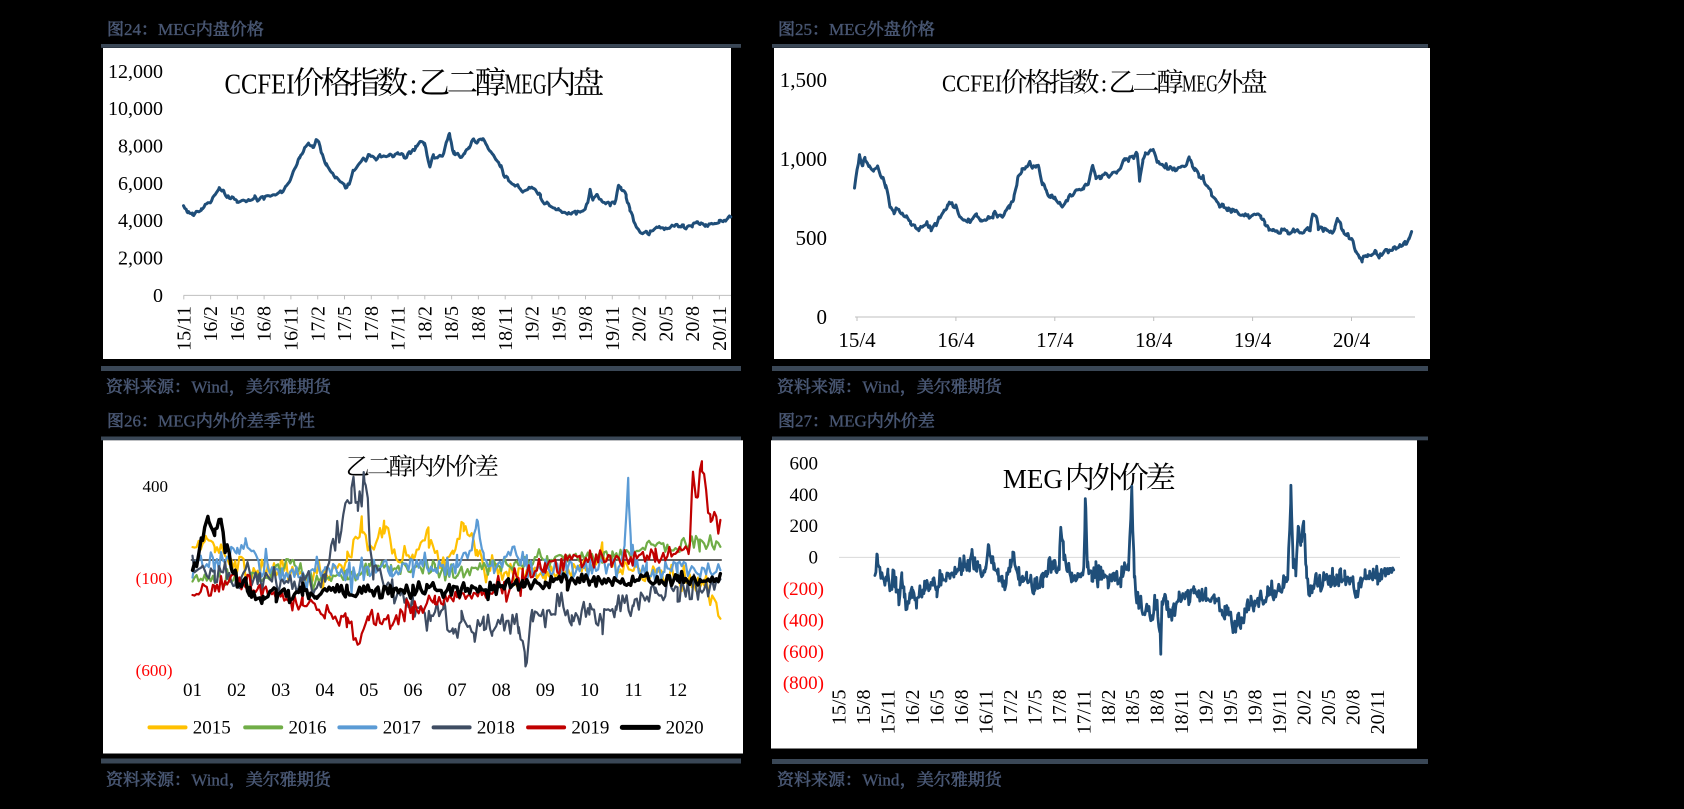 This screenshot has height=809, width=1684. What do you see at coordinates (140, 184) in the screenshot?
I see `svg-text: 6,000` at bounding box center [140, 184].